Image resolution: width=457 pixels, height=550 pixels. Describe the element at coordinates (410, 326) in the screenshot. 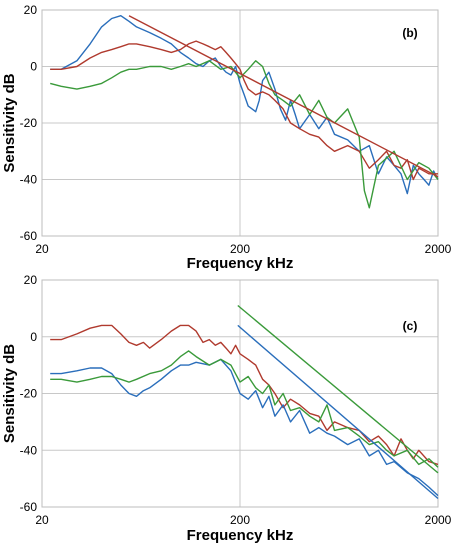

I see `panel-label: (c)` at that location.